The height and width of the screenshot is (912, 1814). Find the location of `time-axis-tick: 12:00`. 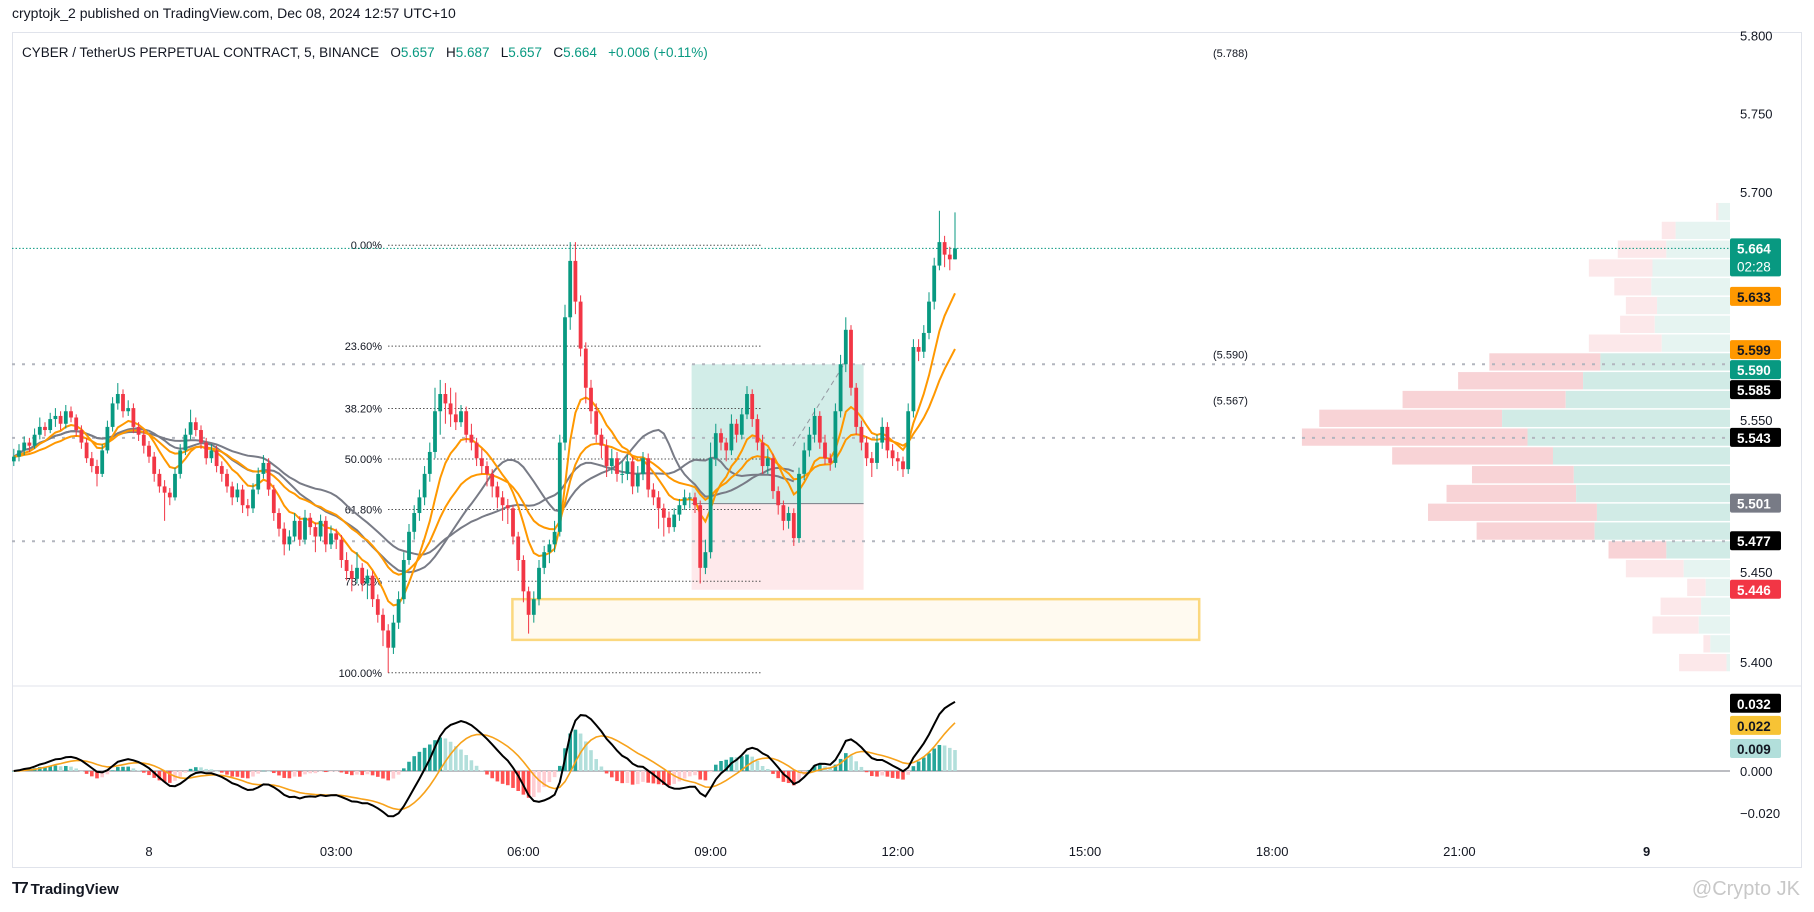

time-axis-tick: 12:00 is located at coordinates (898, 851).